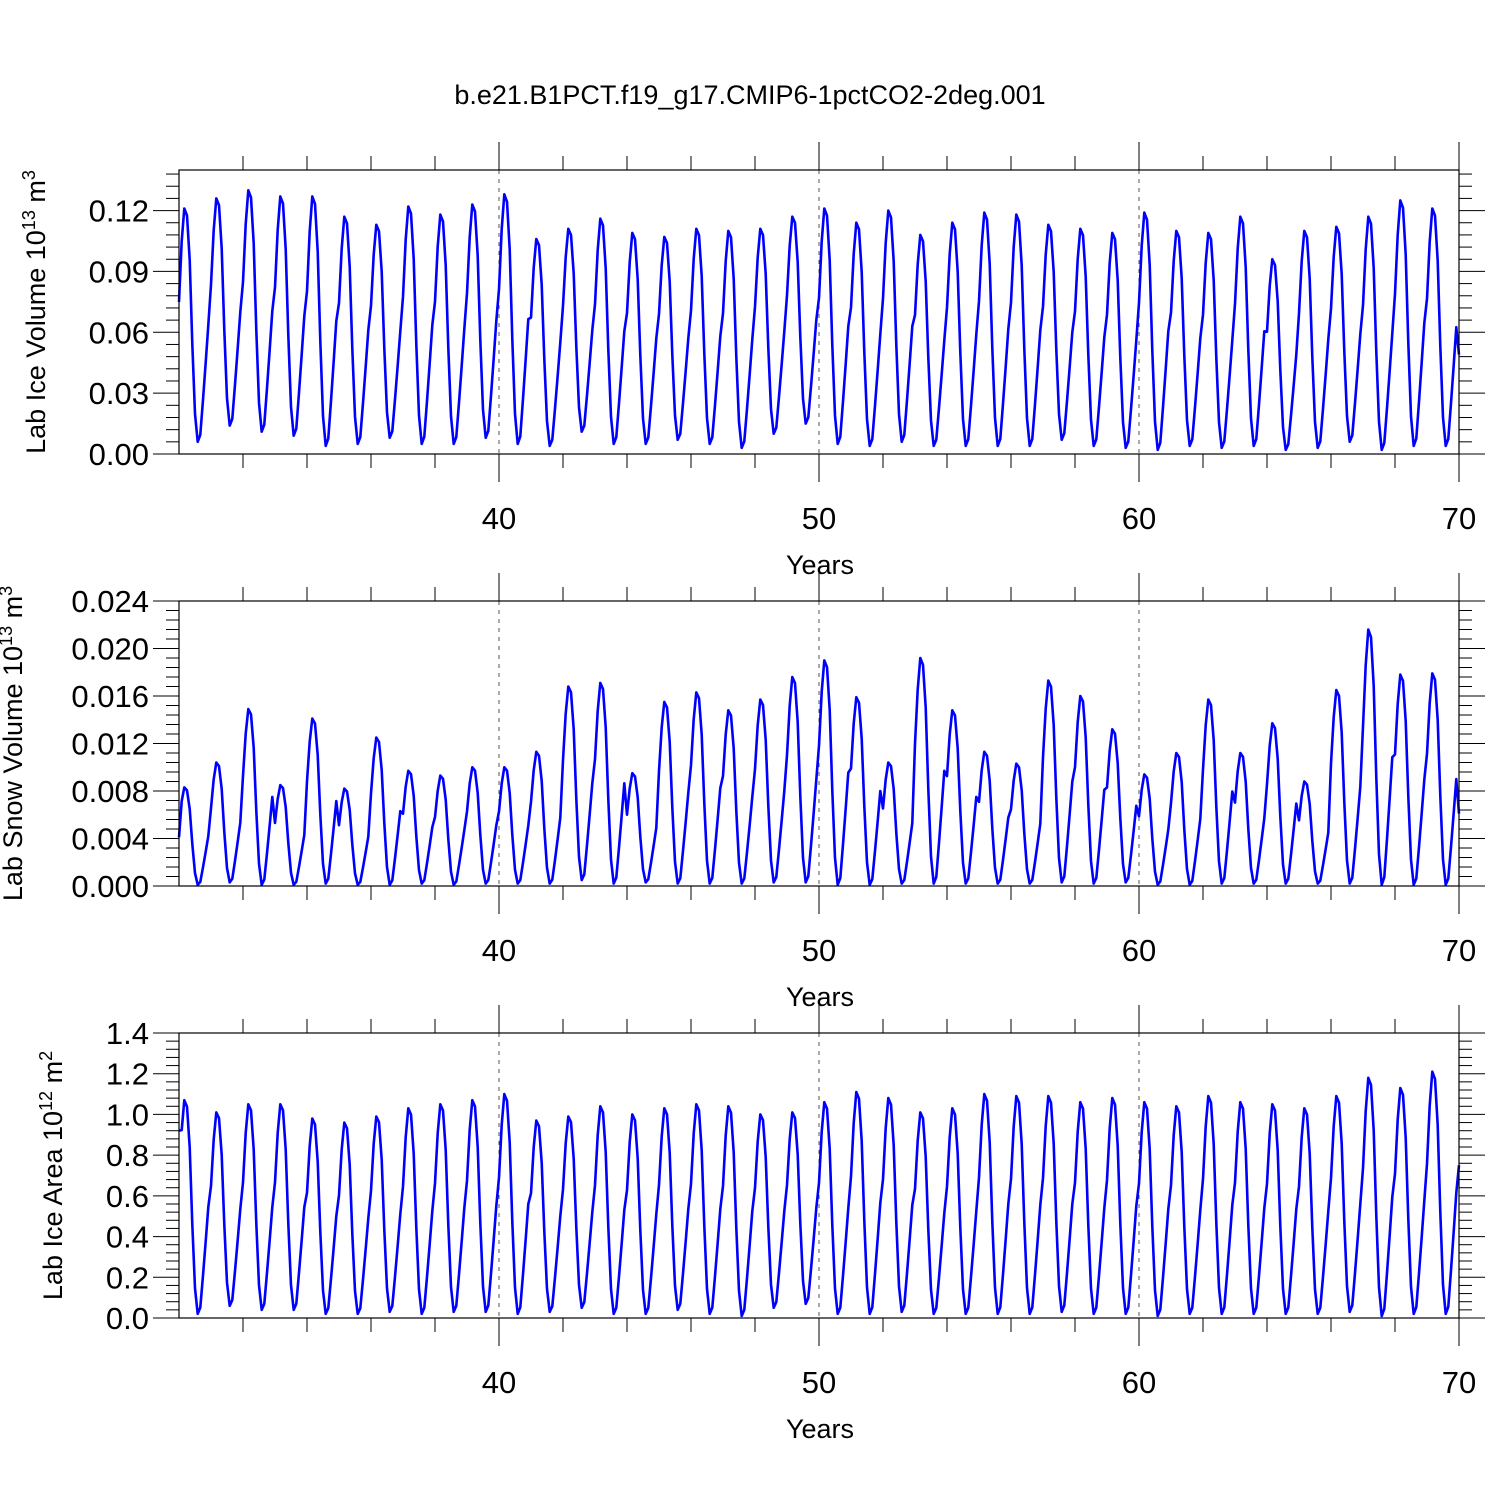 This screenshot has height=1500, width=1500. I want to click on y-axis-label: Lab Snow Volume 1013 m3, so click(14, 743).